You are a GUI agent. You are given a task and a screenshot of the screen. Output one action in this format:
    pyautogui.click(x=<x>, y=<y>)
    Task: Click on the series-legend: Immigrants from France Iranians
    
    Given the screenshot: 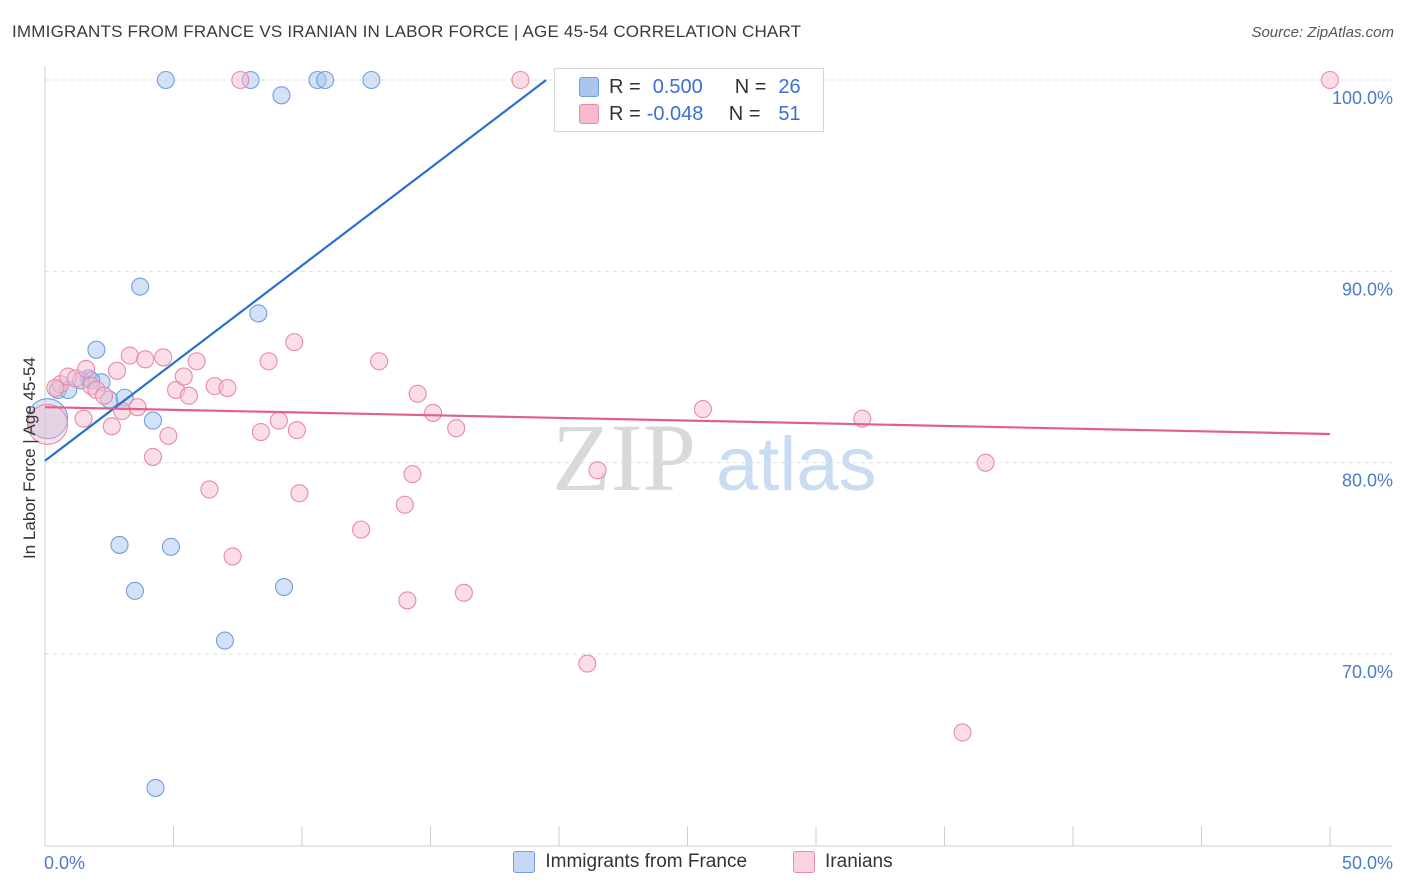 What is the action you would take?
    pyautogui.click(x=703, y=862)
    